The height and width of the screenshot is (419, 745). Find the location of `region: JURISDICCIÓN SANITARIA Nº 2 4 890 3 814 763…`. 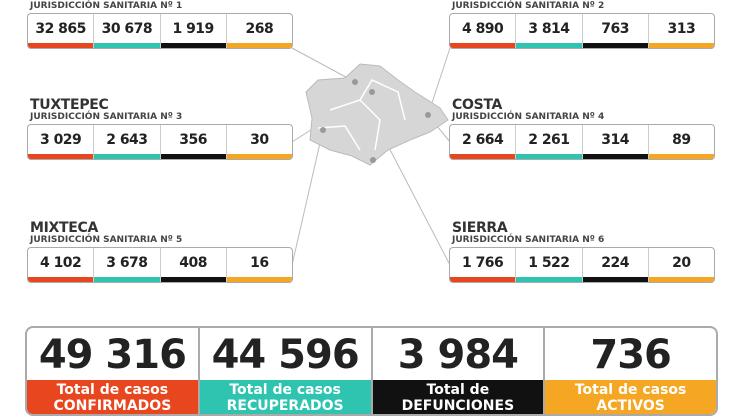

region: JURISDICCIÓN SANITARIA Nº 2 4 890 3 814 763… is located at coordinates (582, 25).